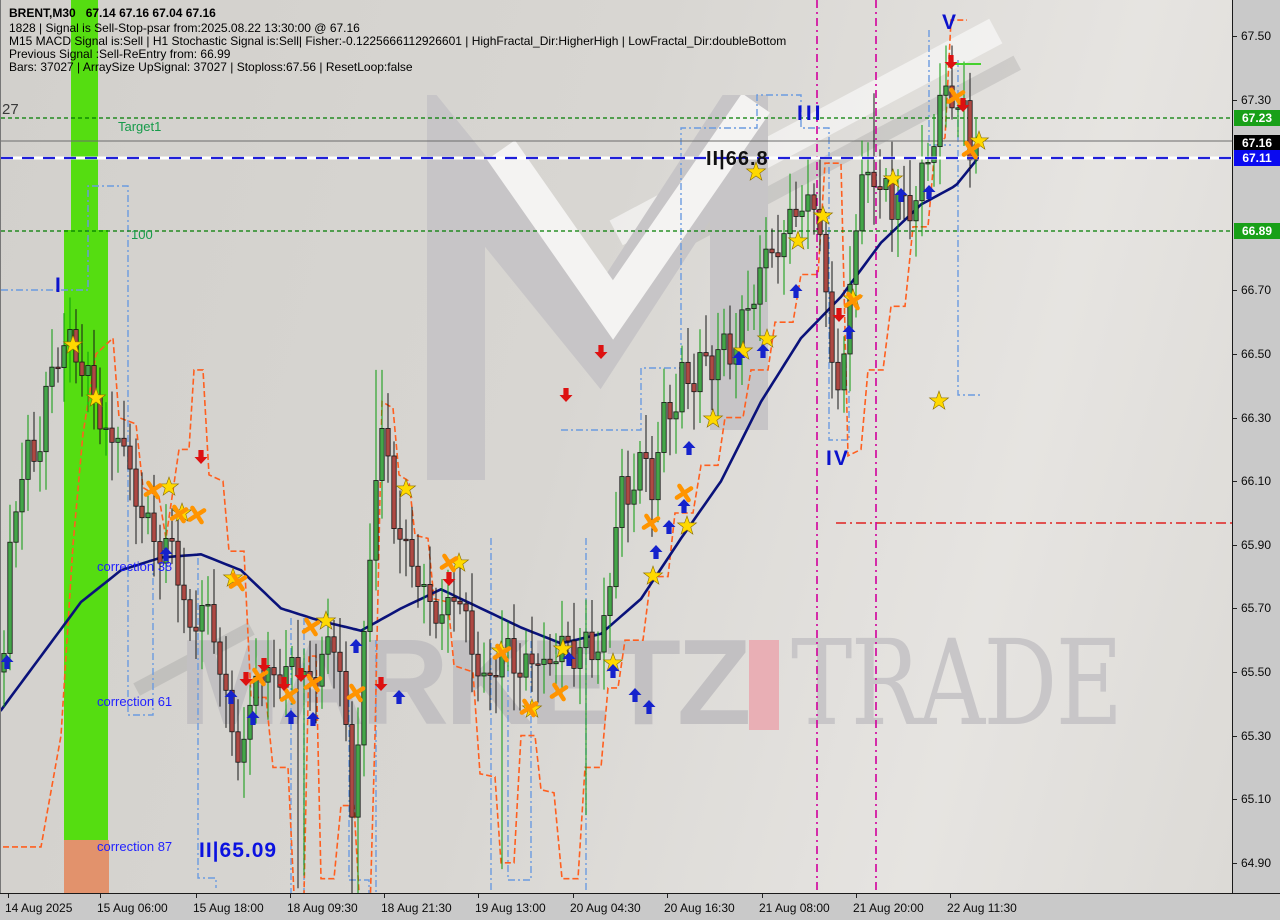  What do you see at coordinates (605, 908) in the screenshot?
I see `time-tick-label: 20 Aug 04:30` at bounding box center [605, 908].